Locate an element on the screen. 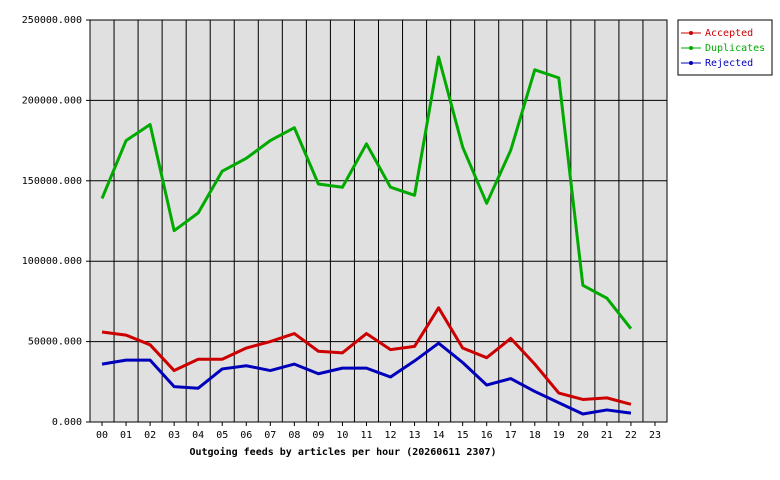 The image size is (780, 480). x-tick-label: 00 is located at coordinates (102, 435).